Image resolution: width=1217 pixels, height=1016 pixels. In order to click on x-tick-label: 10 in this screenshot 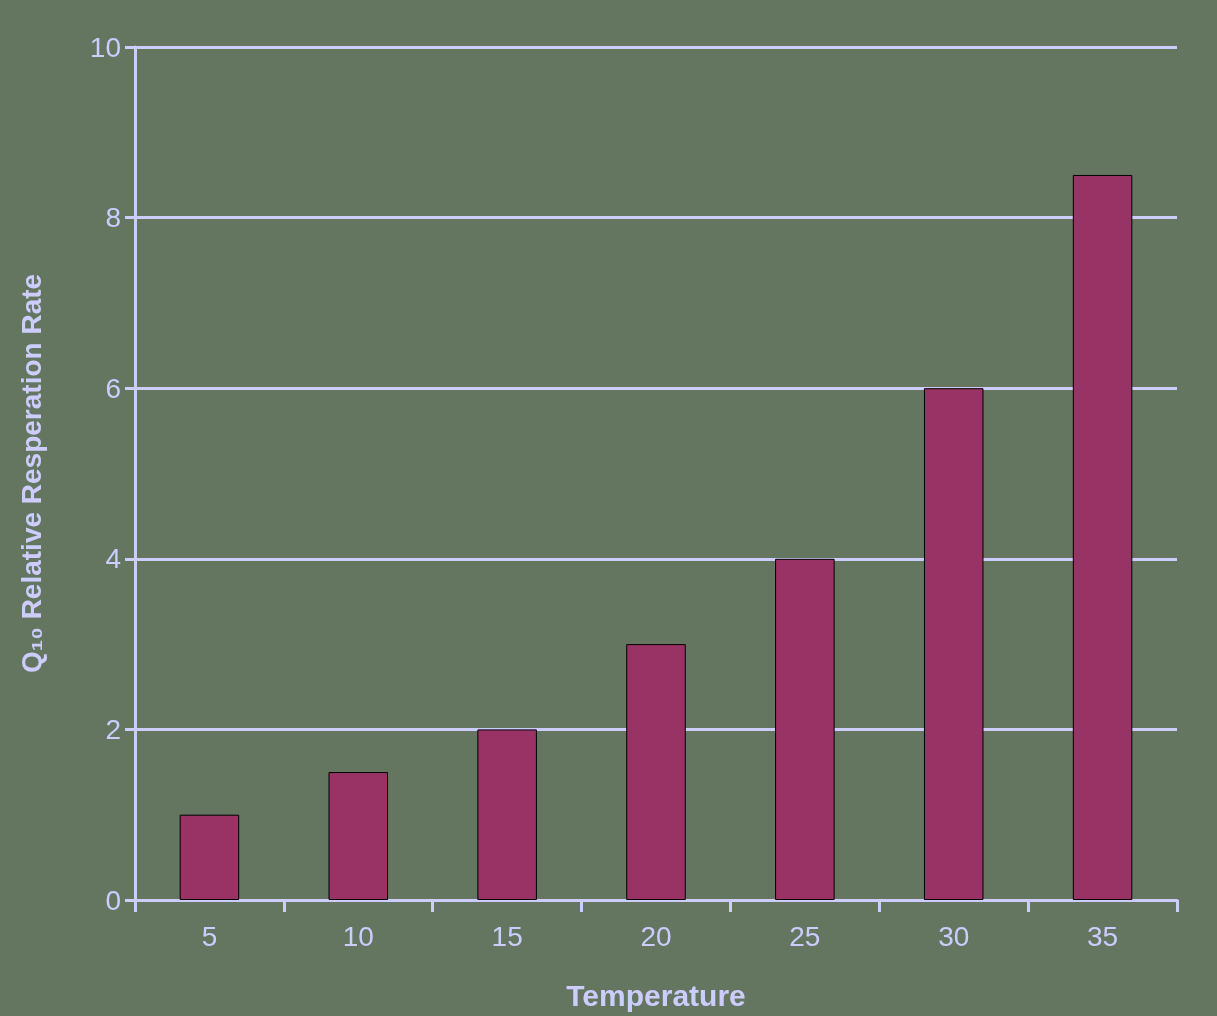, I will do `click(358, 936)`.